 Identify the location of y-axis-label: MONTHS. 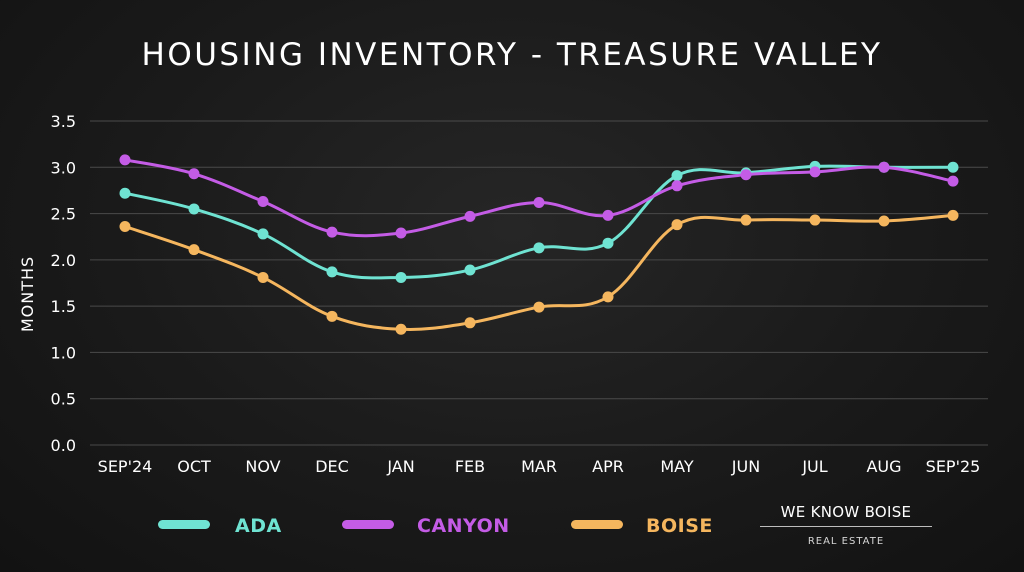
(27, 294).